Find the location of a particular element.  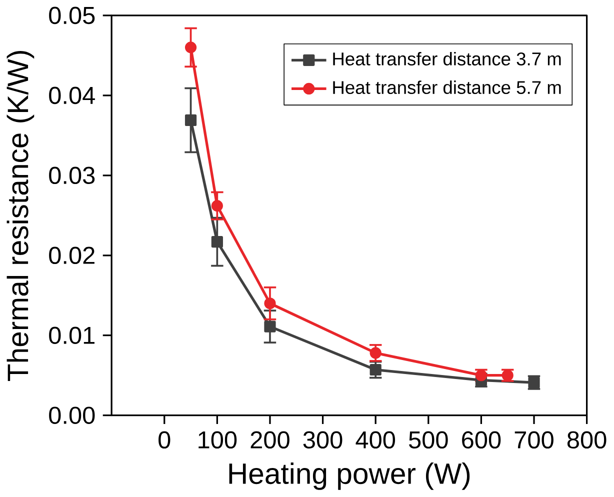

y-tick-label: 0.00 is located at coordinates (72, 415).